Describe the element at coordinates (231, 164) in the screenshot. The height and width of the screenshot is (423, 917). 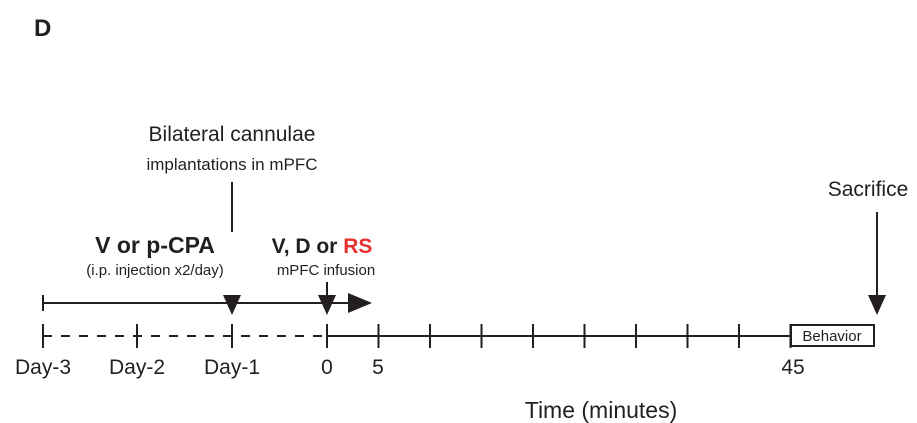
I see `surgery-subtitle: implantations in mPFC` at that location.